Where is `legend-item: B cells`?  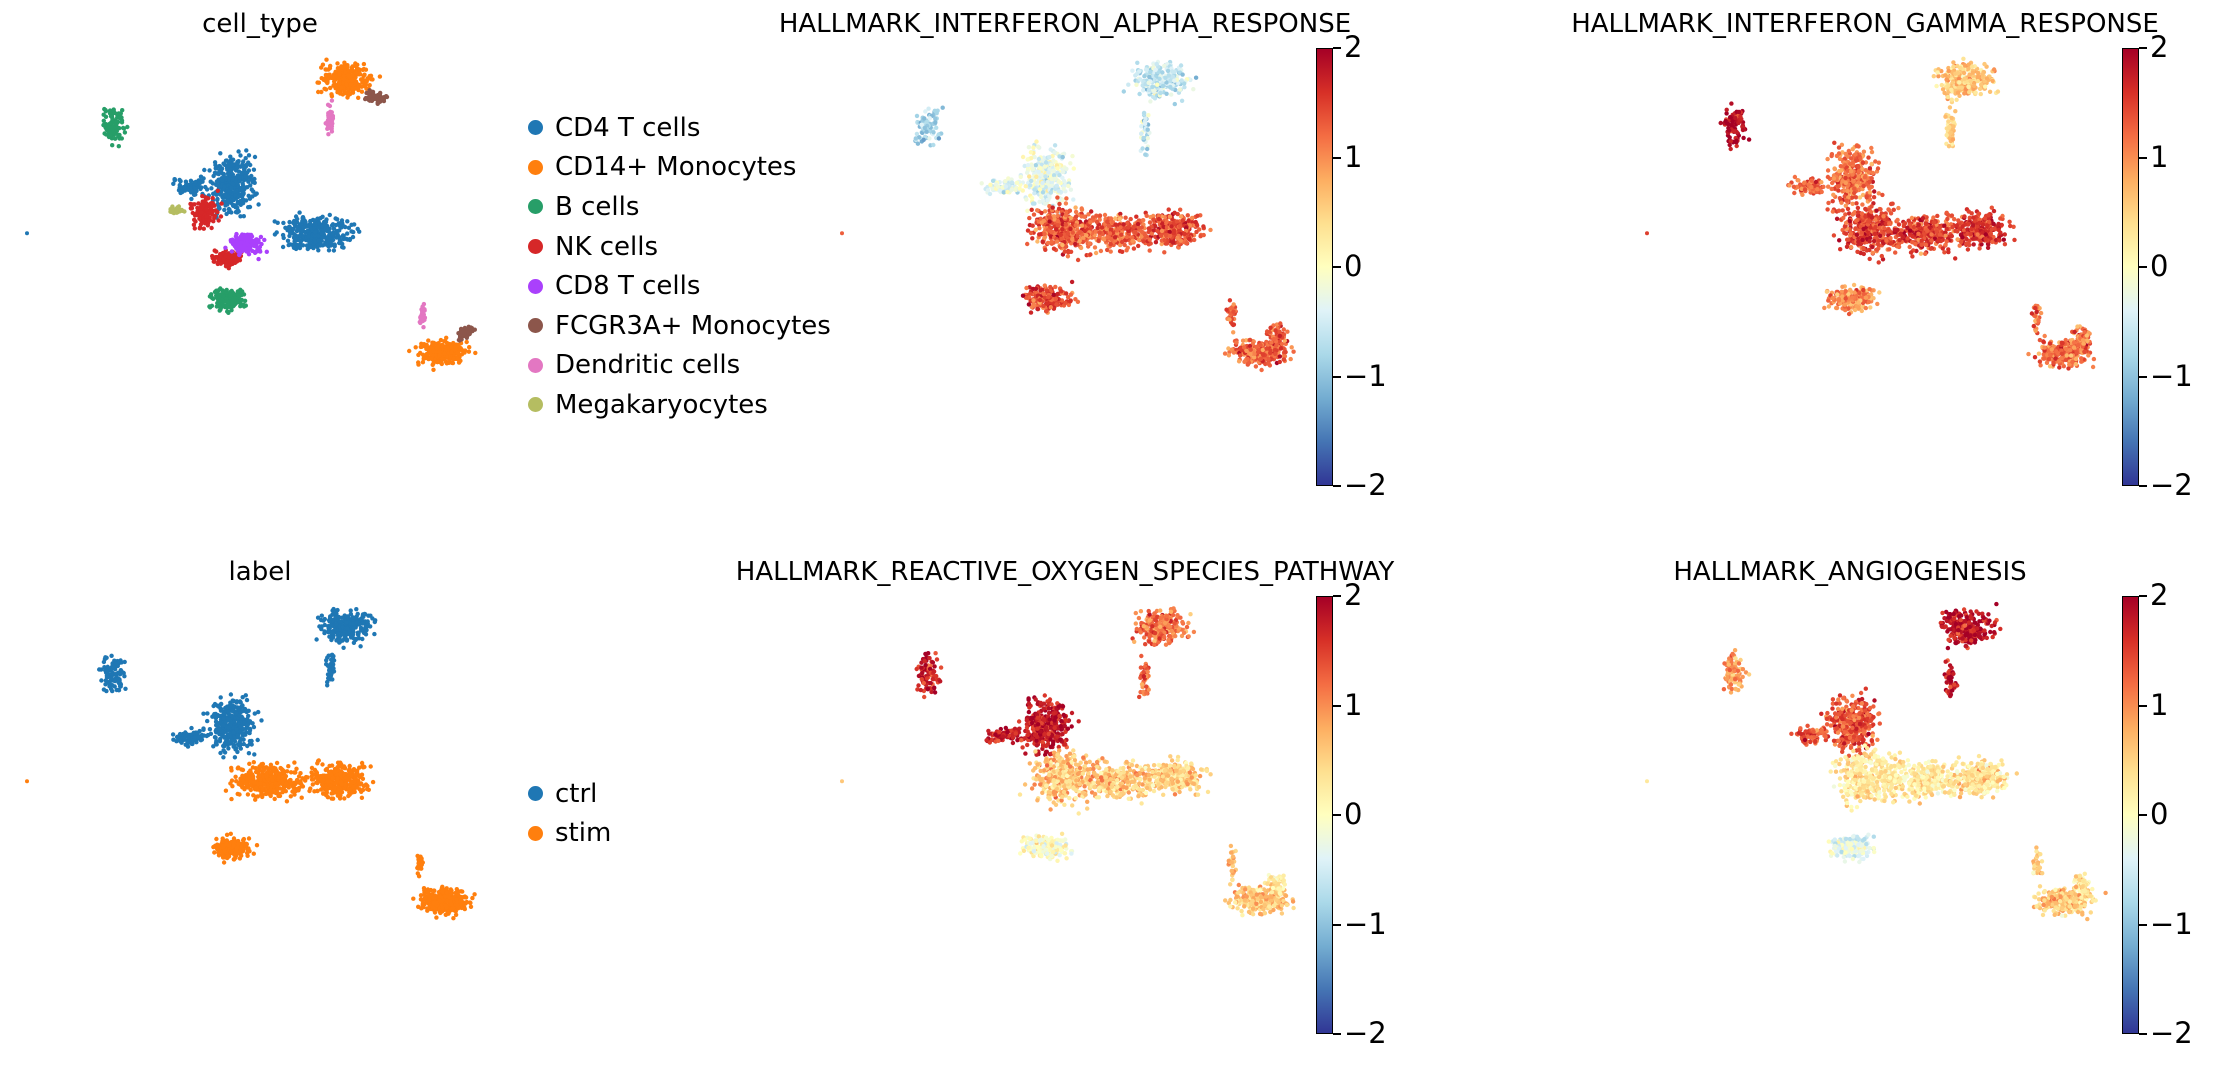 legend-item: B cells is located at coordinates (679, 207).